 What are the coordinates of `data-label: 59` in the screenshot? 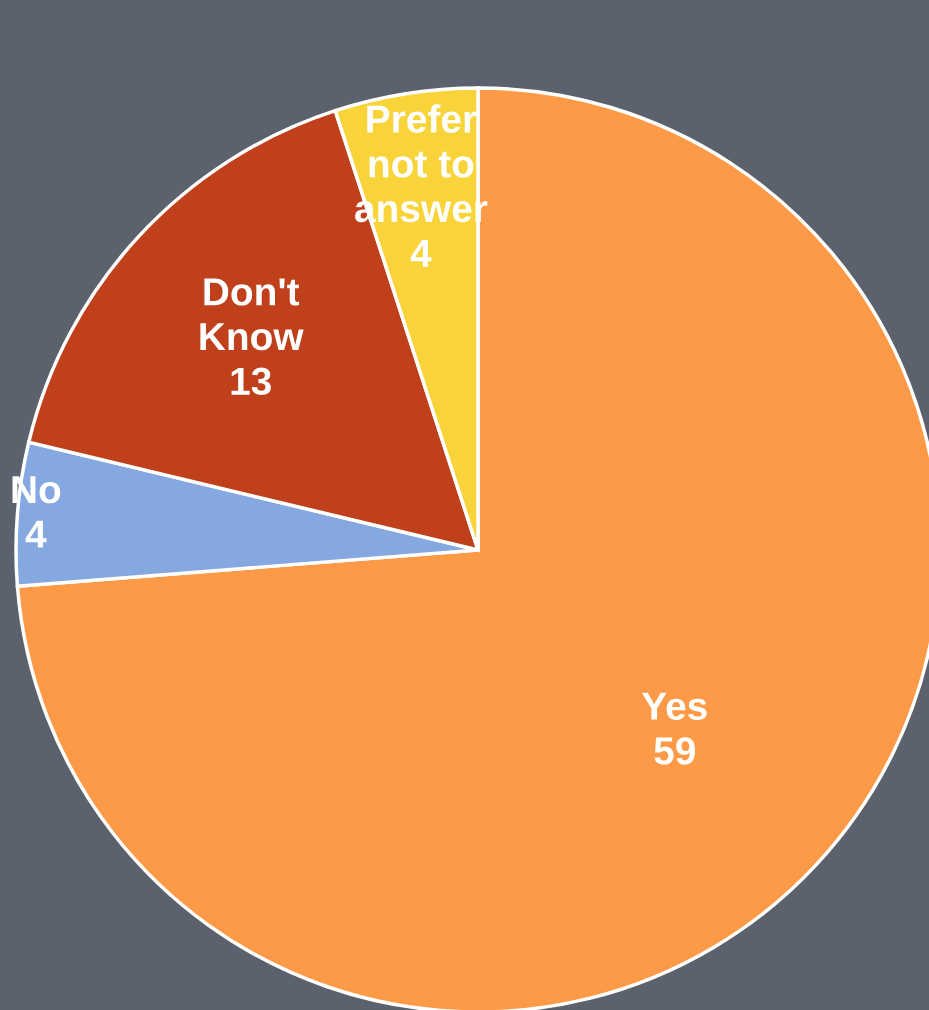 It's located at (674, 751).